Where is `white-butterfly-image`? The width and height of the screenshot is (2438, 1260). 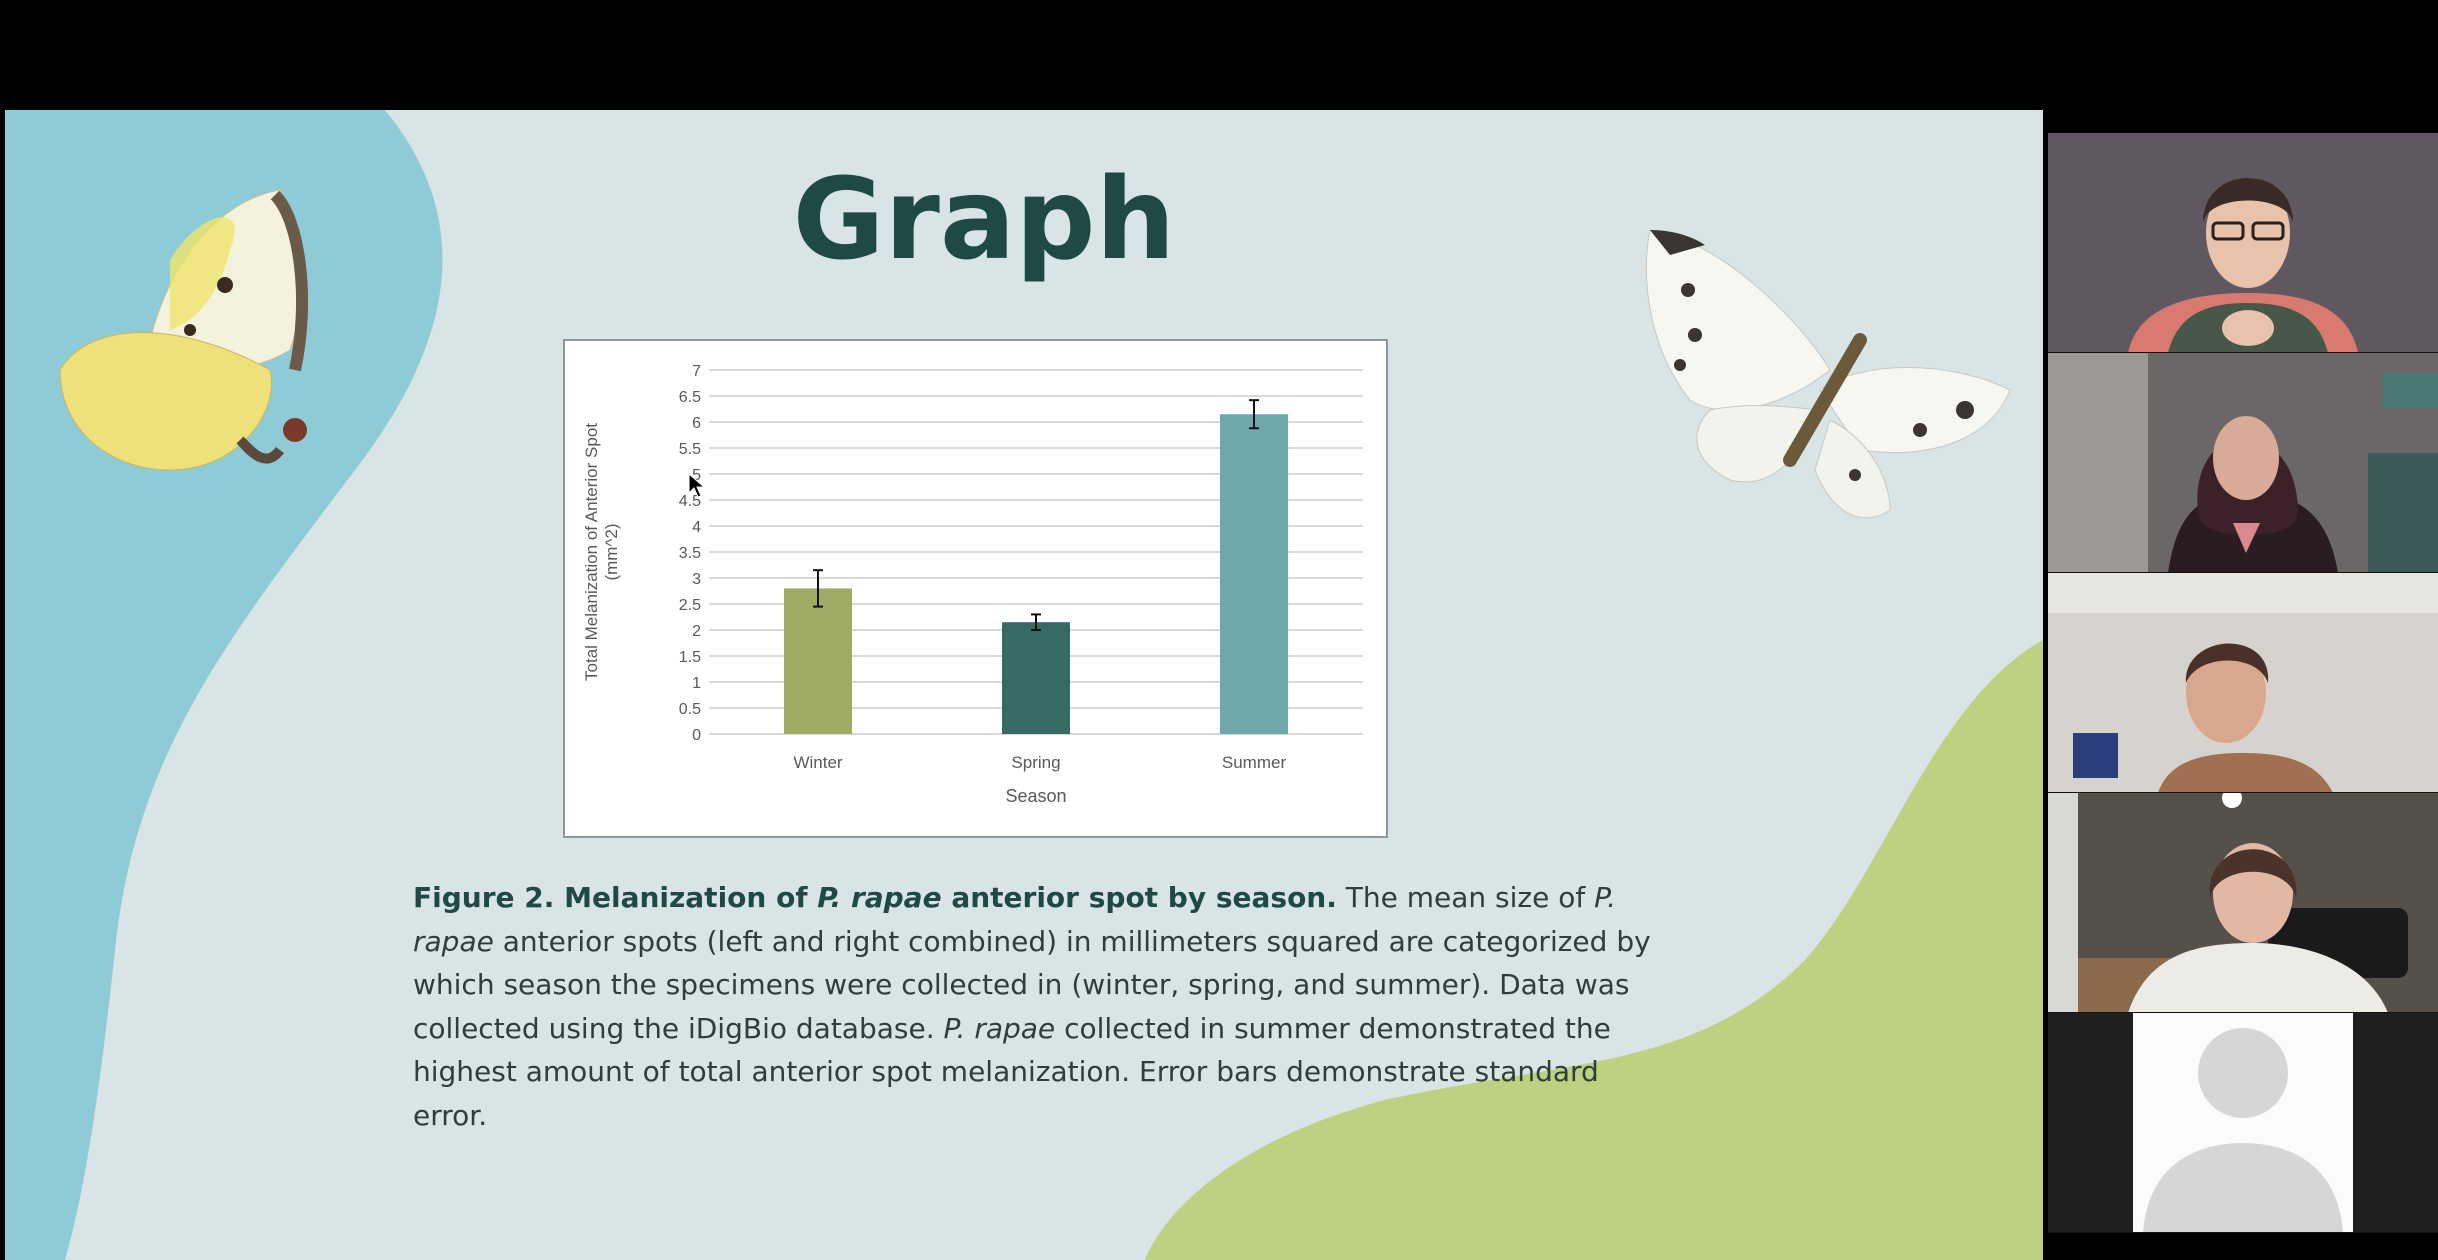 white-butterfly-image is located at coordinates (1828, 374).